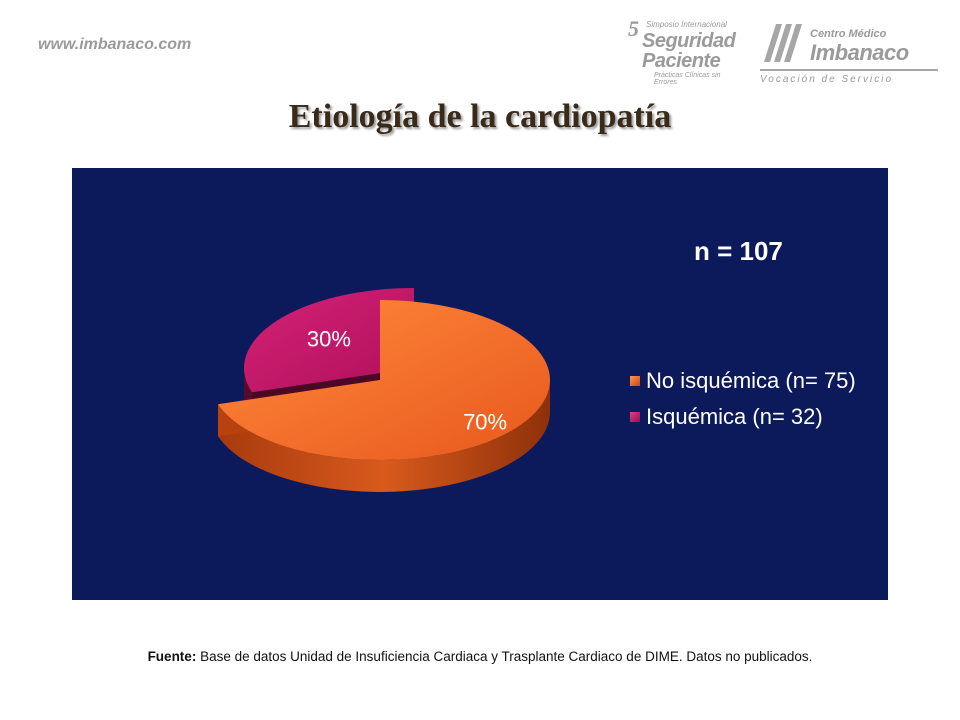  Describe the element at coordinates (783, 43) in the screenshot. I see `imbanaco-mark-icon` at that location.